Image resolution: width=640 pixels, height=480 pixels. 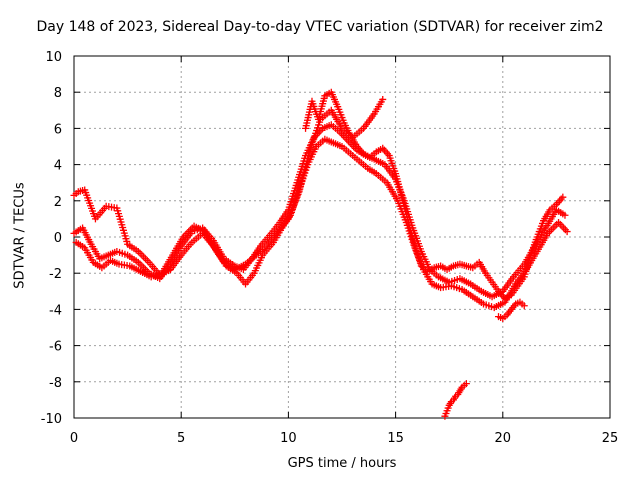 I want to click on x-tick-label: 0, so click(x=74, y=438).